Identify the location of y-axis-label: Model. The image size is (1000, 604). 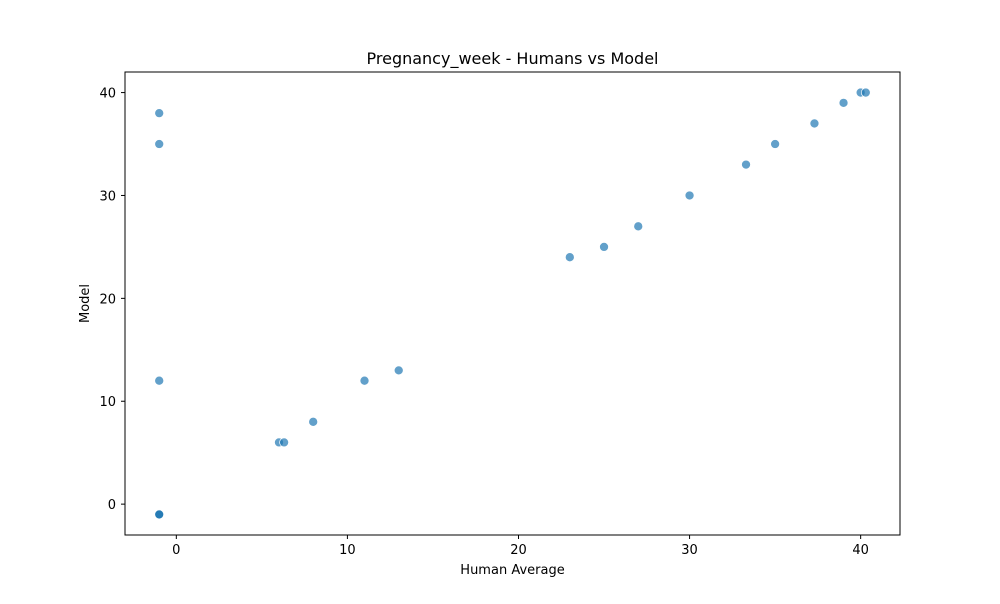
(85, 303).